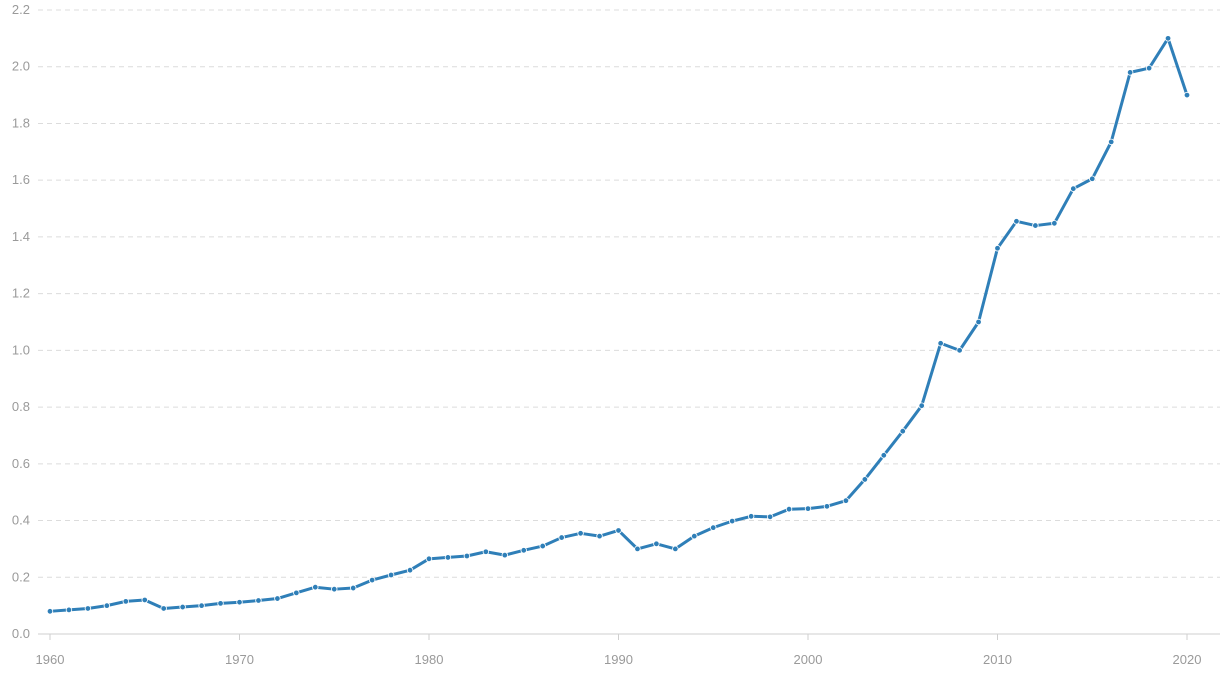  I want to click on x-tick-label: 2000, so click(808, 659).